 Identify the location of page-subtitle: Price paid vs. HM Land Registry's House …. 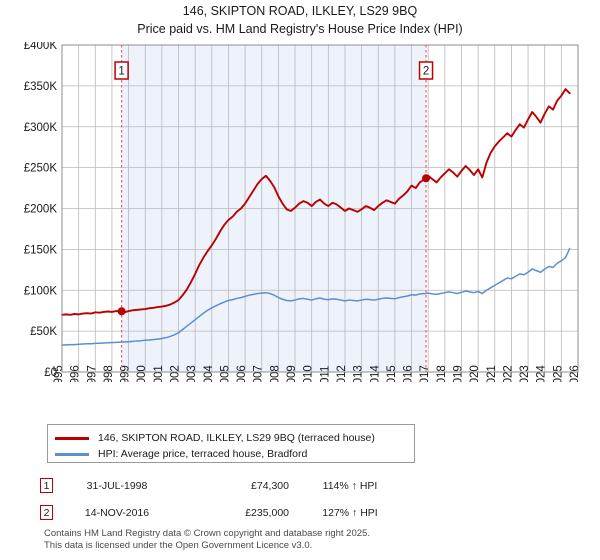
(300, 29).